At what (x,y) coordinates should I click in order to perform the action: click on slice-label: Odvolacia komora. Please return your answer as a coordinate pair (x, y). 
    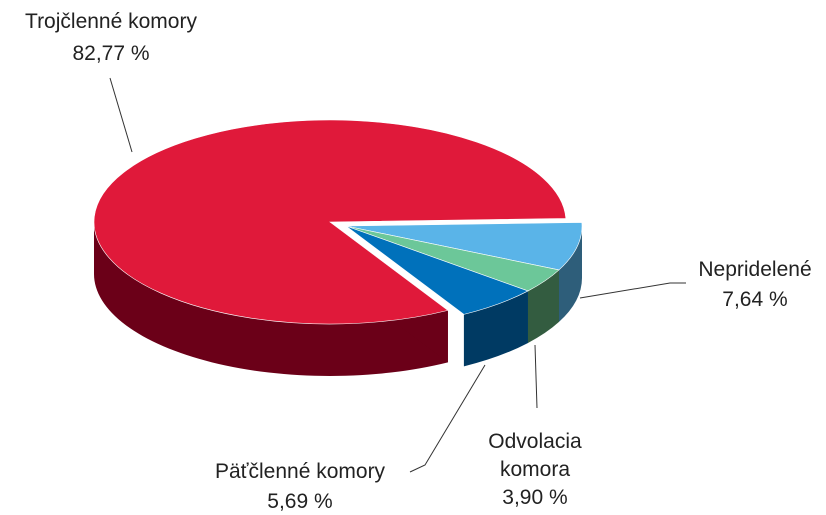
    Looking at the image, I should click on (535, 455).